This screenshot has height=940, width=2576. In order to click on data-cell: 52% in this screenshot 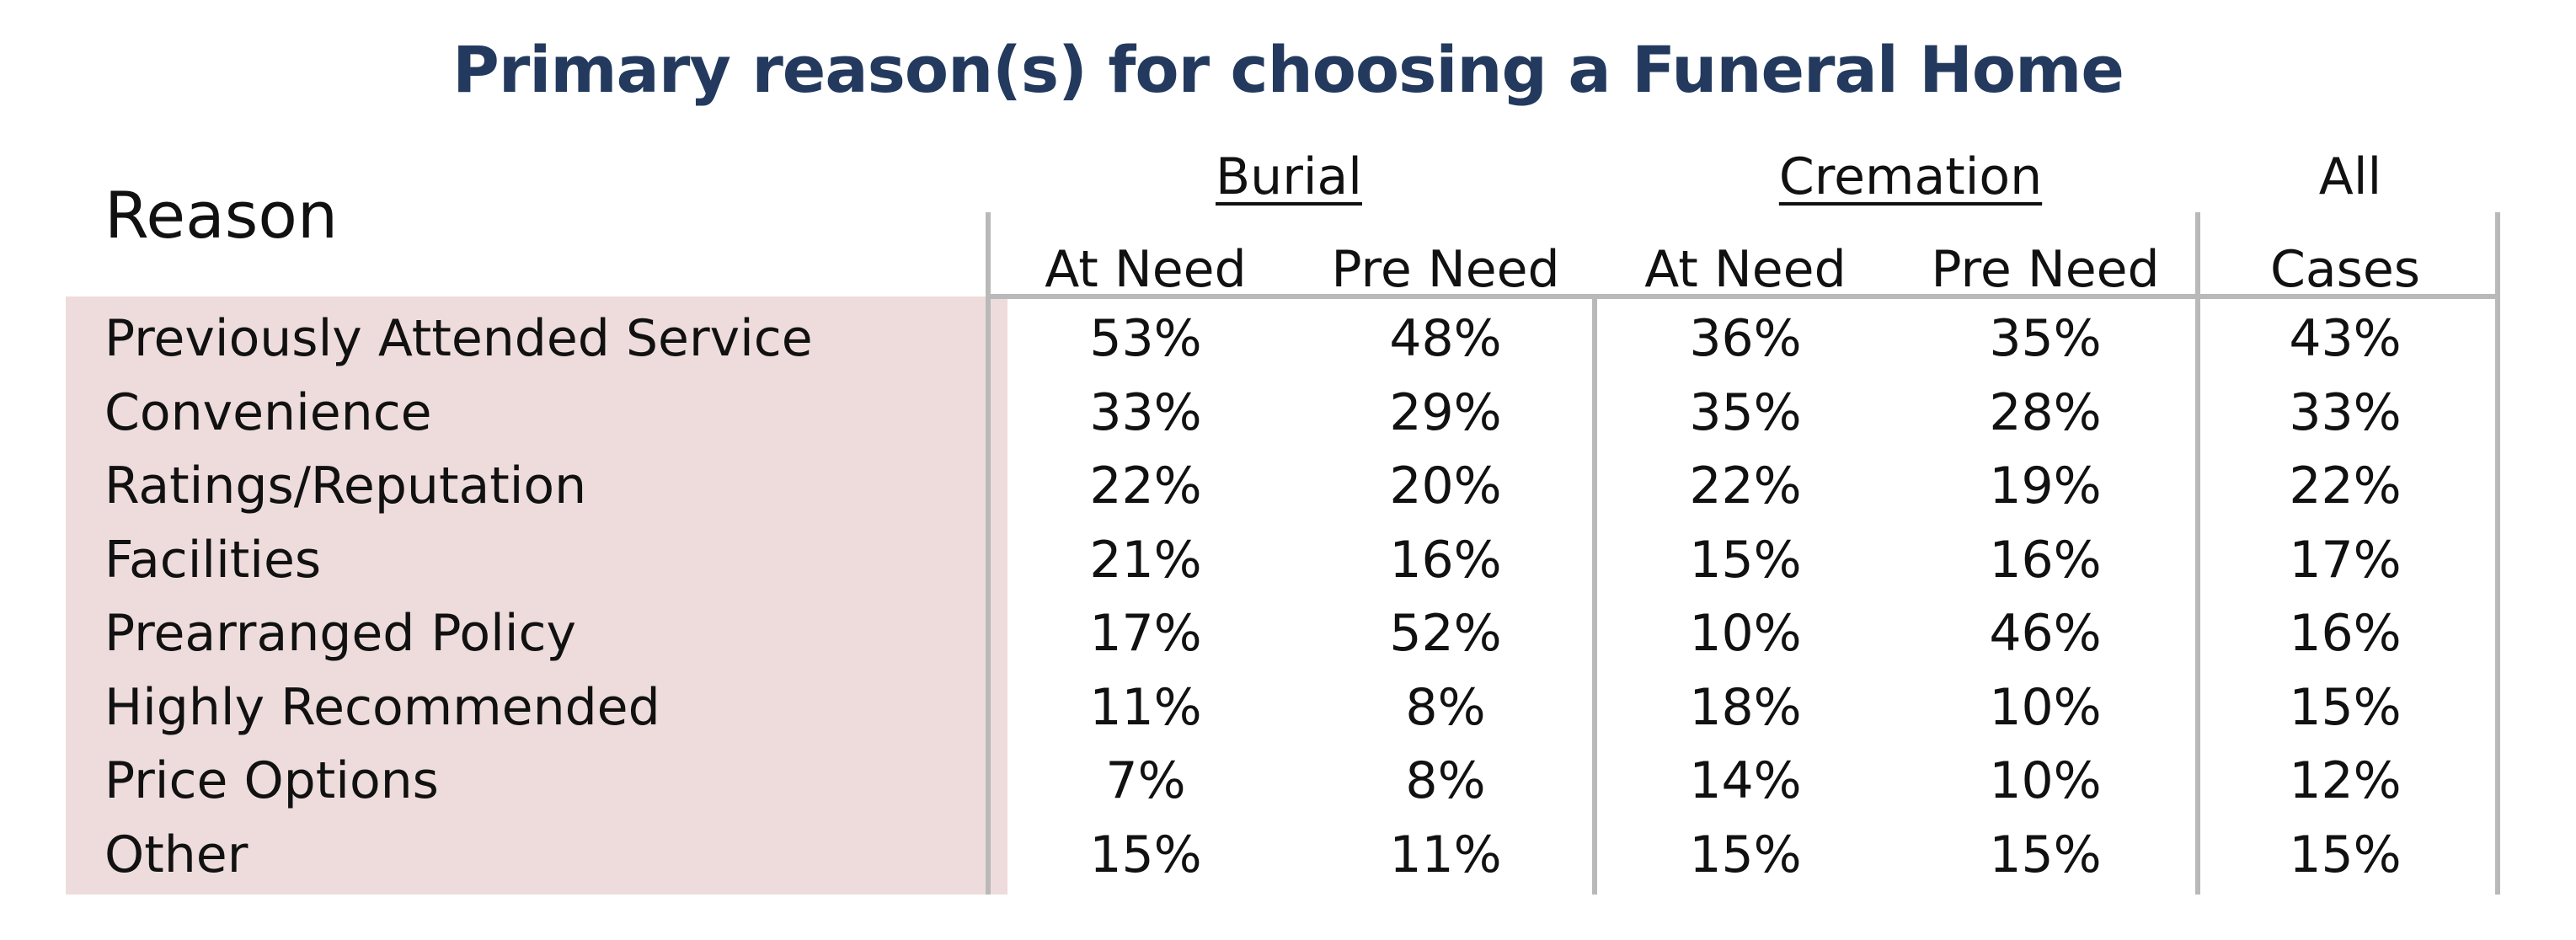, I will do `click(1445, 633)`.